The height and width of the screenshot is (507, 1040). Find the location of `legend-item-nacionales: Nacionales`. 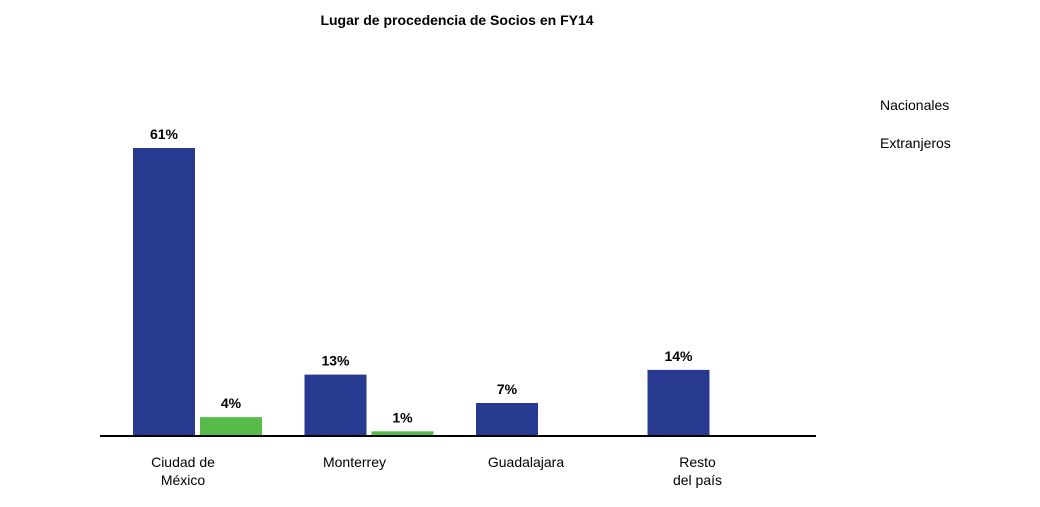

legend-item-nacionales: Nacionales is located at coordinates (914, 105).